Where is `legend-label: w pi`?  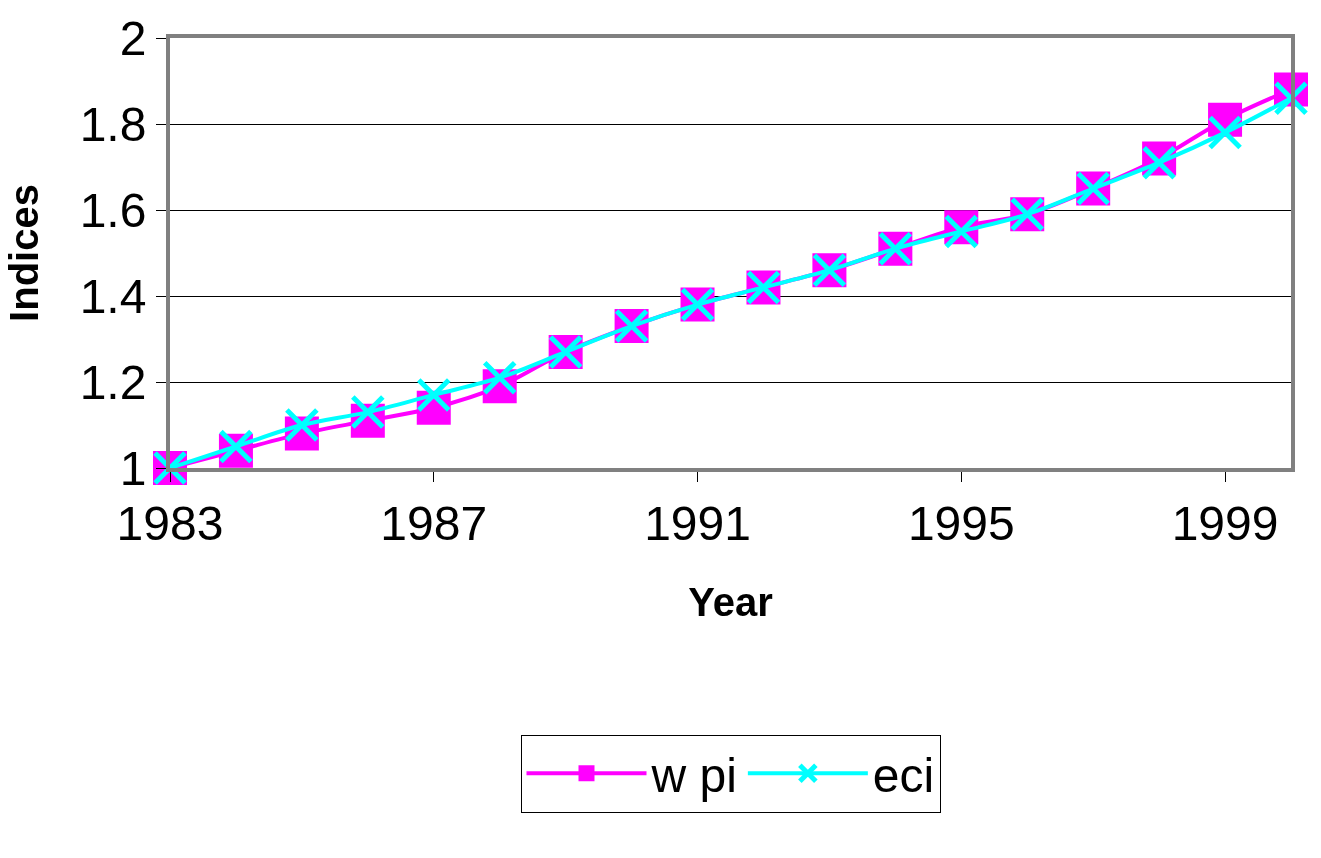
legend-label: w pi is located at coordinates (693, 776).